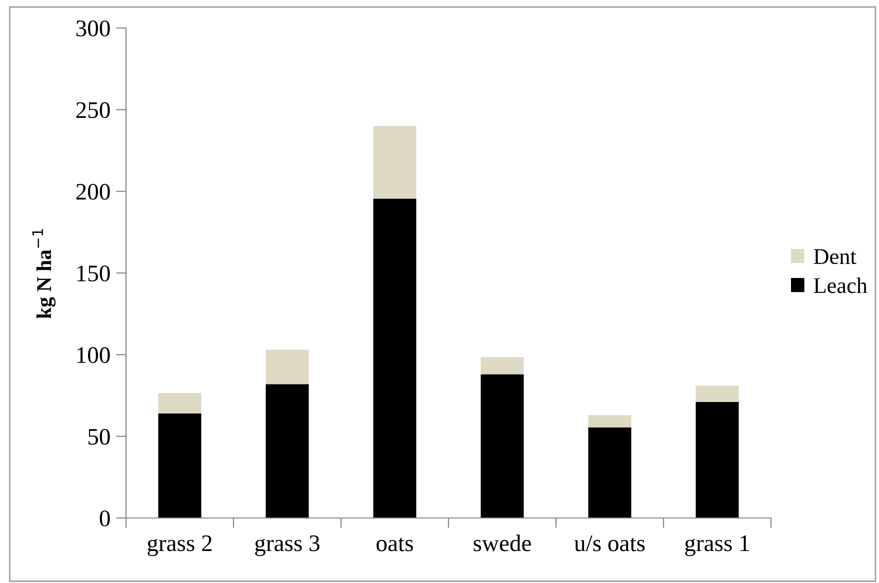 The height and width of the screenshot is (583, 879). Describe the element at coordinates (93, 28) in the screenshot. I see `y-tick-label: 300` at that location.